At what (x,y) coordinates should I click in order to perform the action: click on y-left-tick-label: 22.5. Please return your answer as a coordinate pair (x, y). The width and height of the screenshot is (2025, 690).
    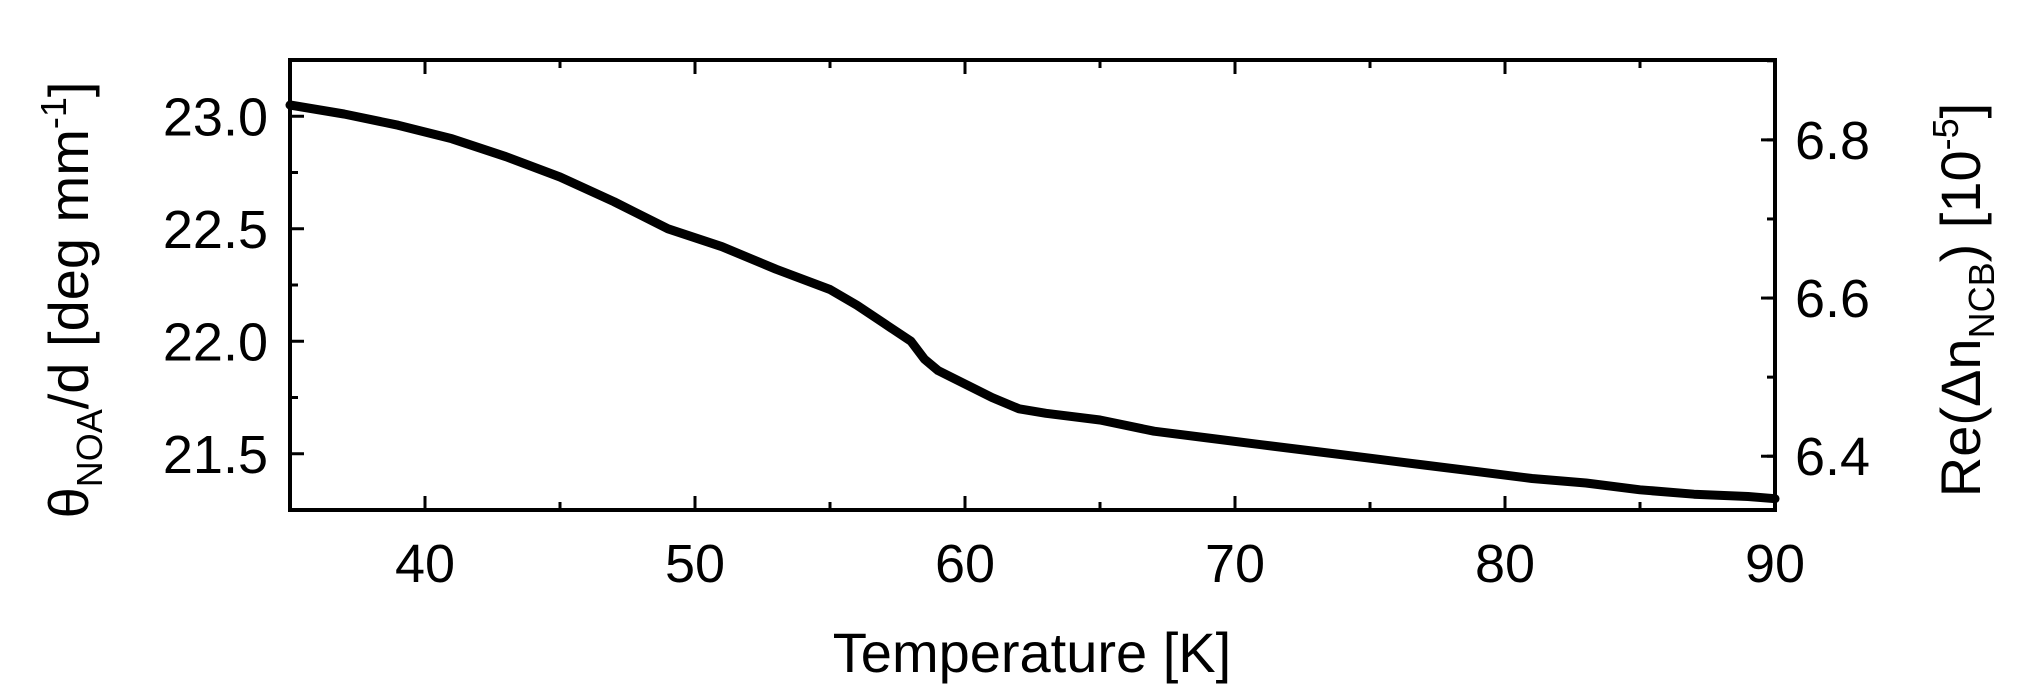
    Looking at the image, I should click on (215, 230).